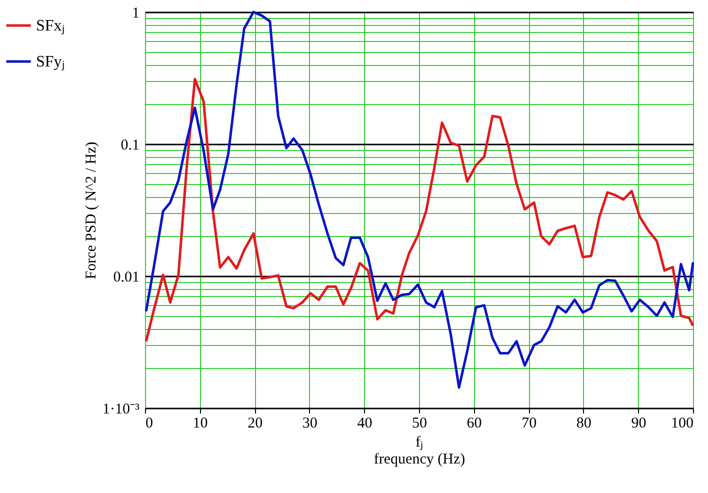 The width and height of the screenshot is (708, 493). Describe the element at coordinates (419, 424) in the screenshot. I see `x-tick-label: 50` at that location.